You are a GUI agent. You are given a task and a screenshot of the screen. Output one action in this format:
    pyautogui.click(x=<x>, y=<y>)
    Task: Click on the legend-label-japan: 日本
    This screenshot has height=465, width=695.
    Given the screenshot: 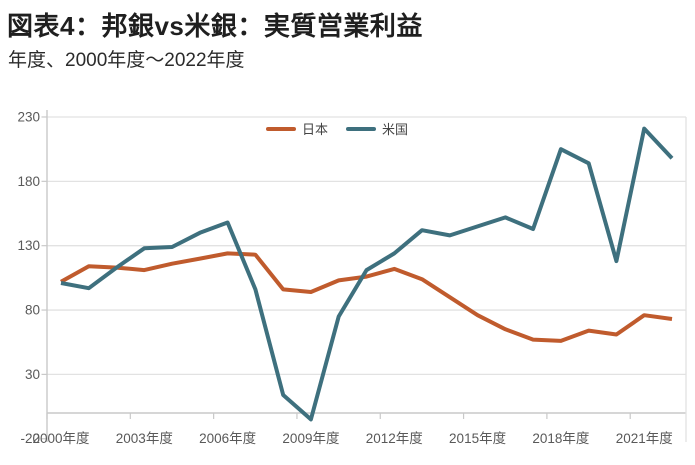 What is the action you would take?
    pyautogui.click(x=315, y=129)
    